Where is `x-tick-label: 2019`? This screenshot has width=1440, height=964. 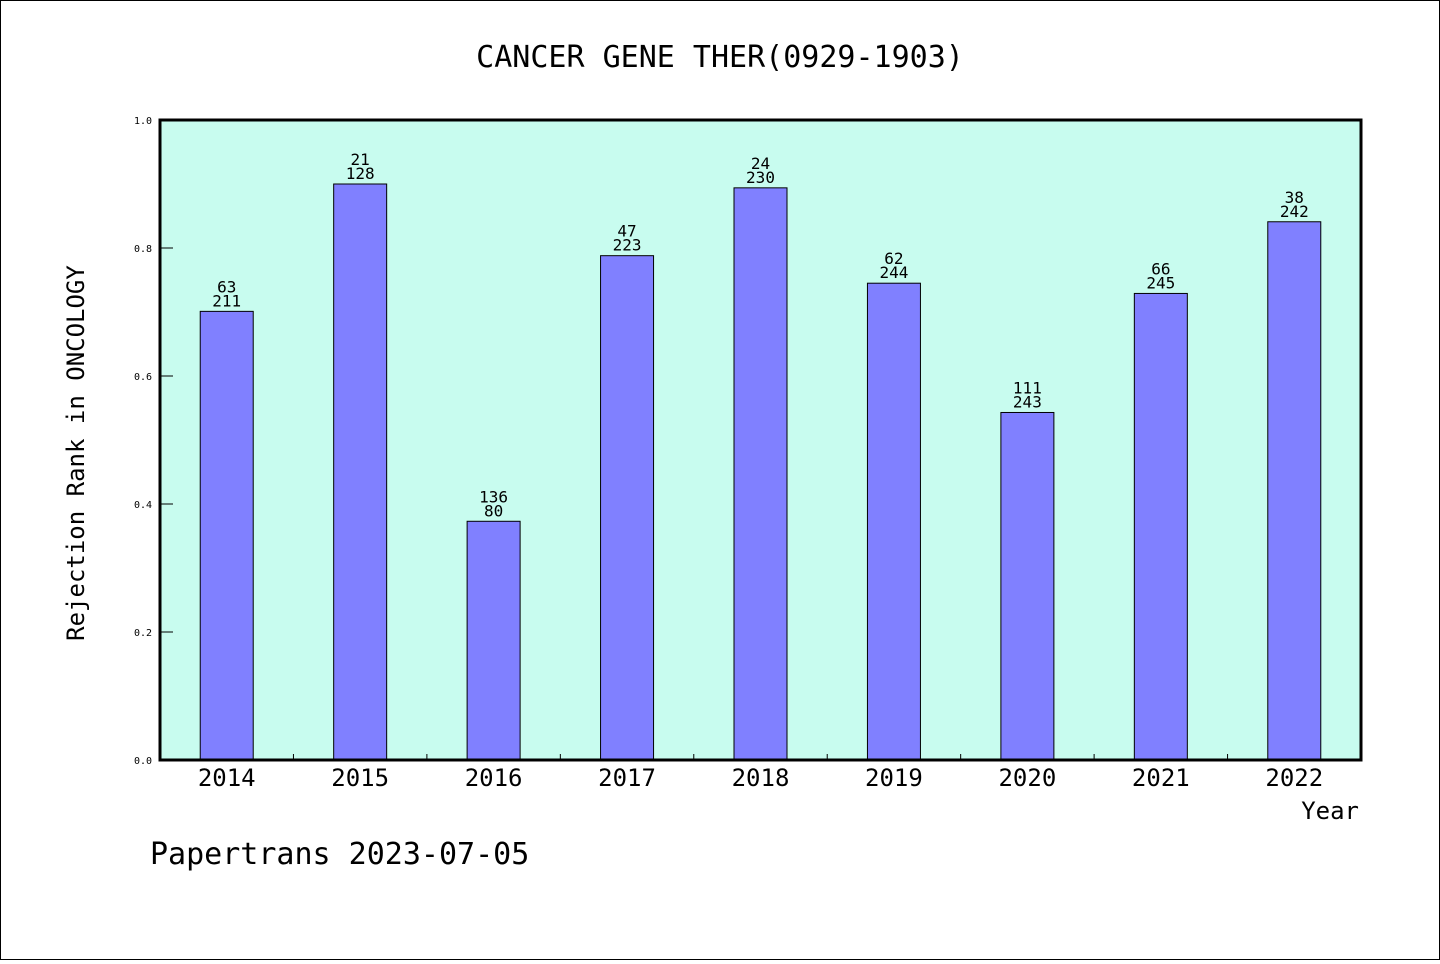
x-tick-label: 2019 is located at coordinates (894, 778).